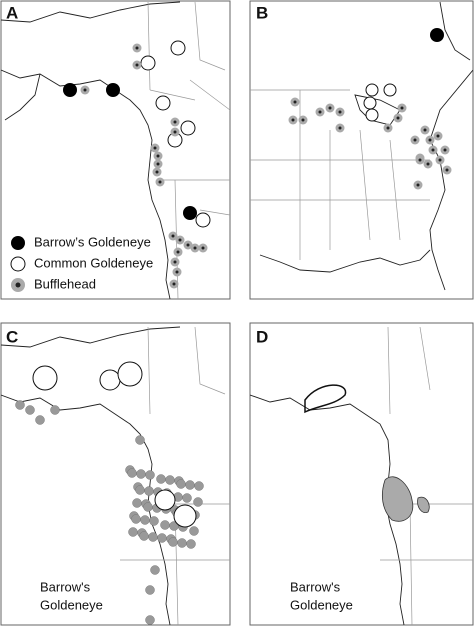 This screenshot has width=474, height=631. I want to click on legend-label: Common Goldeneye, so click(93, 262).